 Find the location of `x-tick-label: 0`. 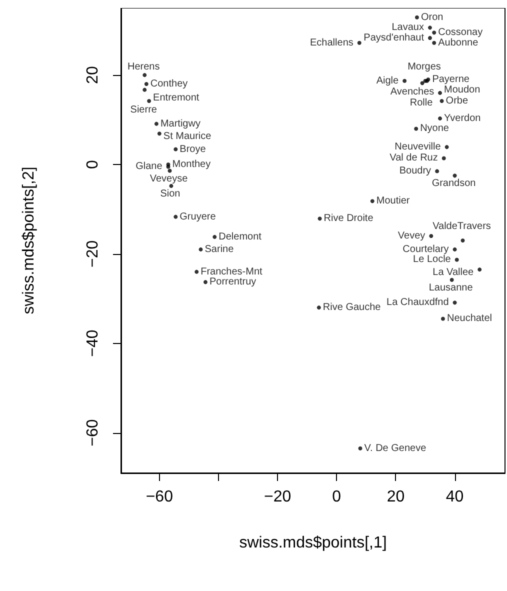

x-tick-label: 0 is located at coordinates (337, 497).